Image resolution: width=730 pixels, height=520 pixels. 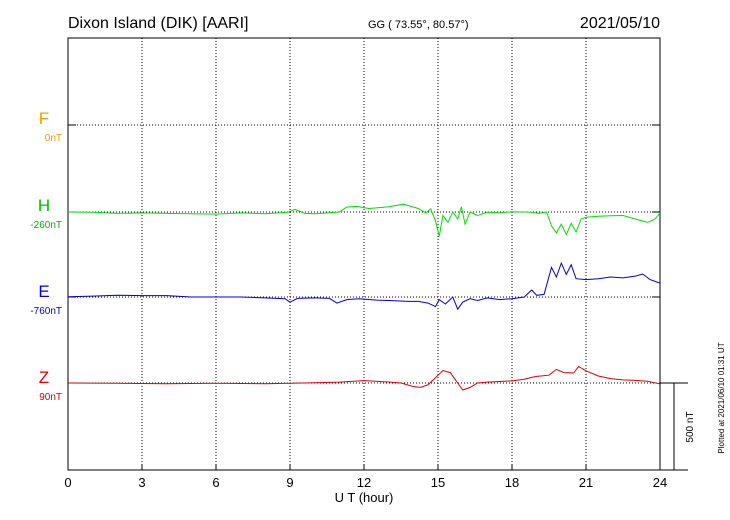 What do you see at coordinates (141, 482) in the screenshot?
I see `x-tick-label: 3` at bounding box center [141, 482].